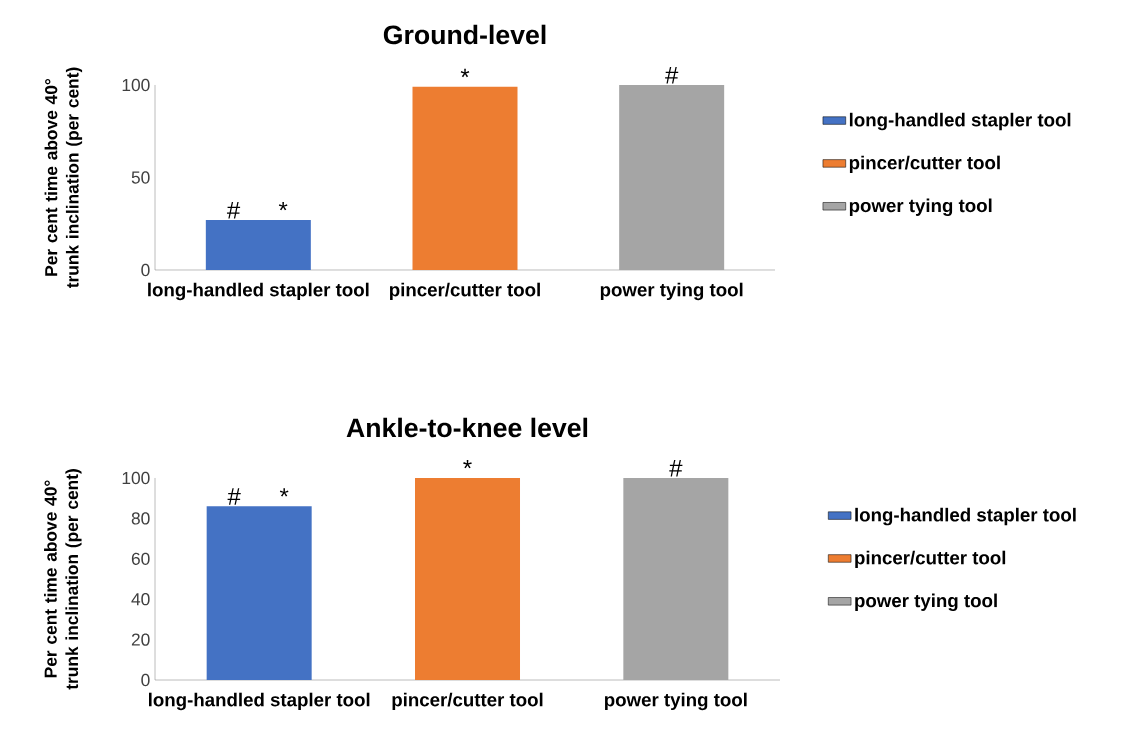 This screenshot has height=732, width=1121. What do you see at coordinates (140, 518) in the screenshot?
I see `y-tick-label: 80` at bounding box center [140, 518].